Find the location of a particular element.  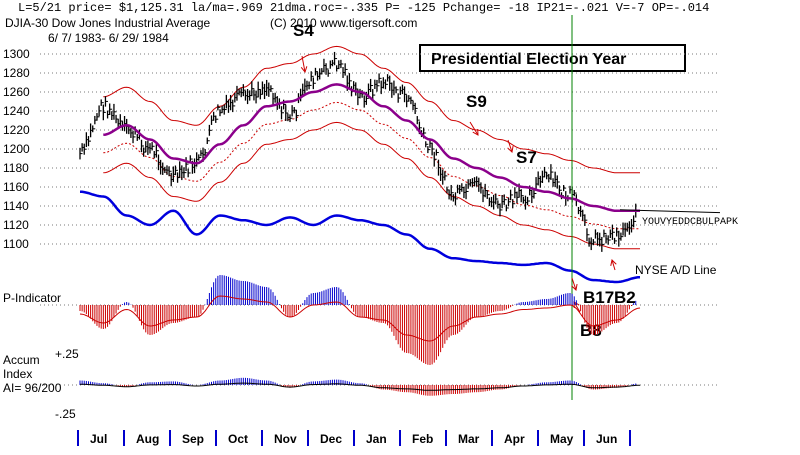

accum-label-2: Index is located at coordinates (17, 374).